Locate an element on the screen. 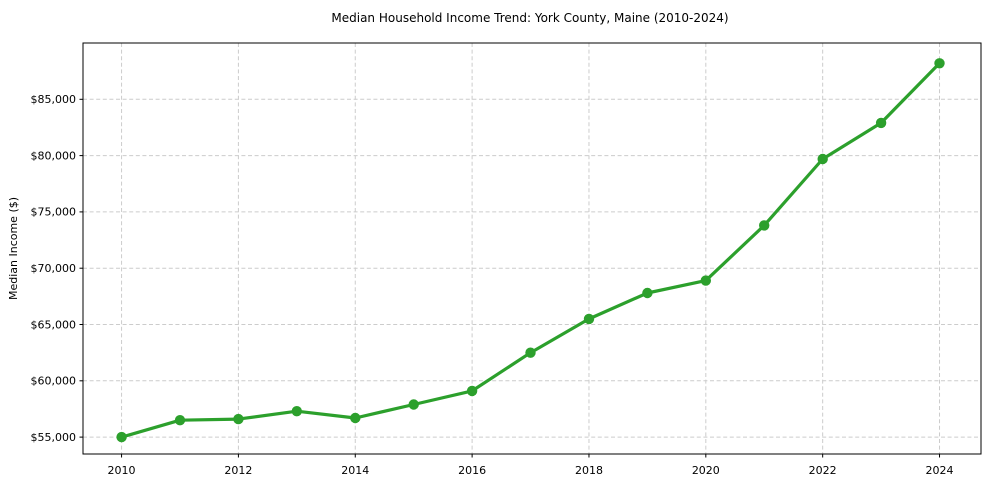 The width and height of the screenshot is (989, 490). x-tick-label: 2020 is located at coordinates (706, 470).